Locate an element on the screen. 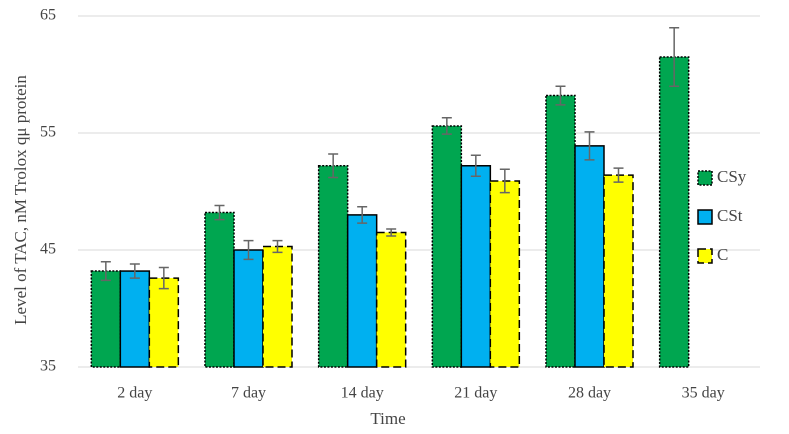  legend-label: C is located at coordinates (722, 254).